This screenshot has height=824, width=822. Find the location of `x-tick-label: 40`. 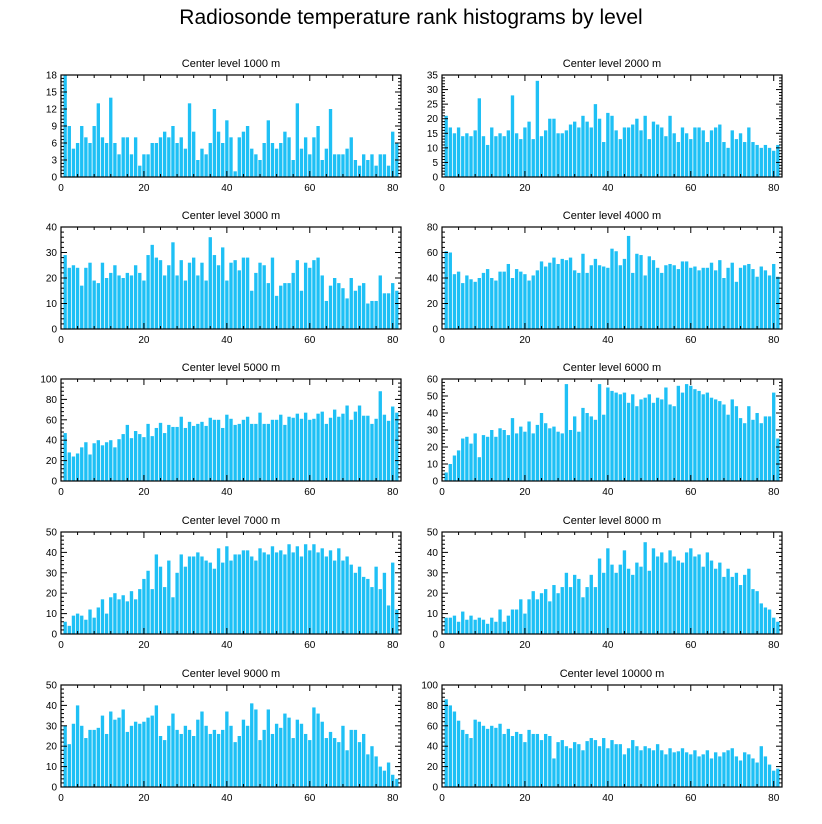

x-tick-label: 40 is located at coordinates (608, 492).